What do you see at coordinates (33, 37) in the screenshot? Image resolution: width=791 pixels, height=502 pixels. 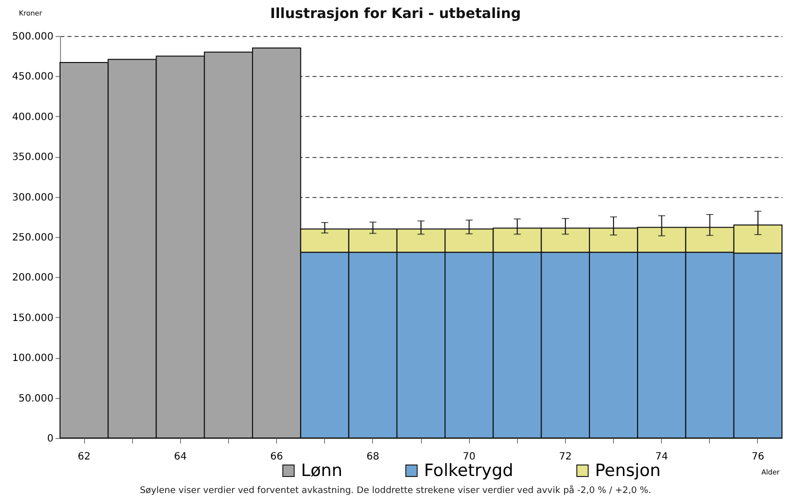 I see `y-tick-label: 500.000` at bounding box center [33, 37].